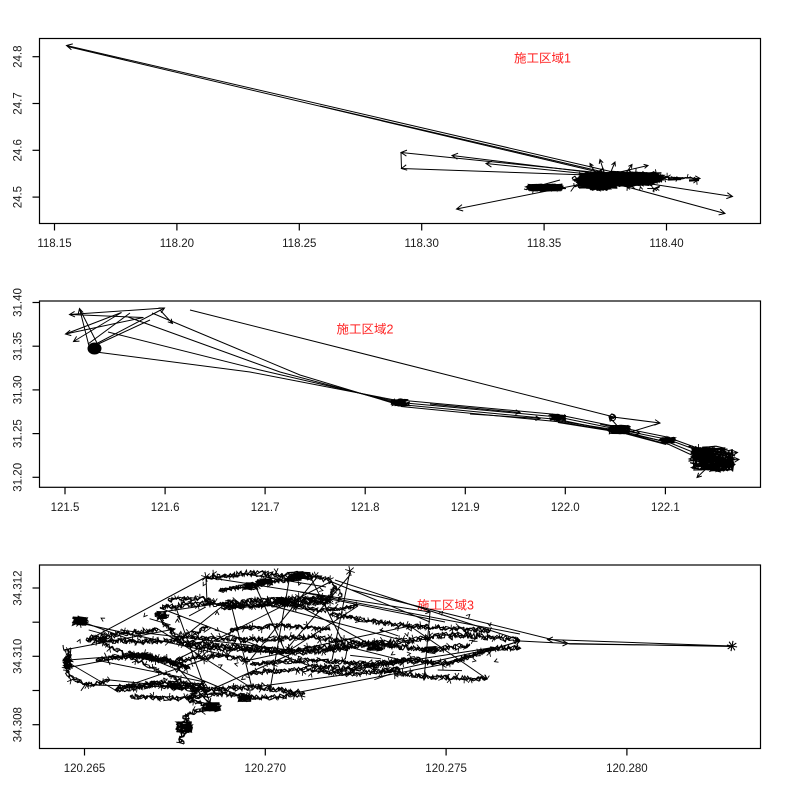  Describe the element at coordinates (422, 244) in the screenshot. I see `svg-text: 118.30` at that location.